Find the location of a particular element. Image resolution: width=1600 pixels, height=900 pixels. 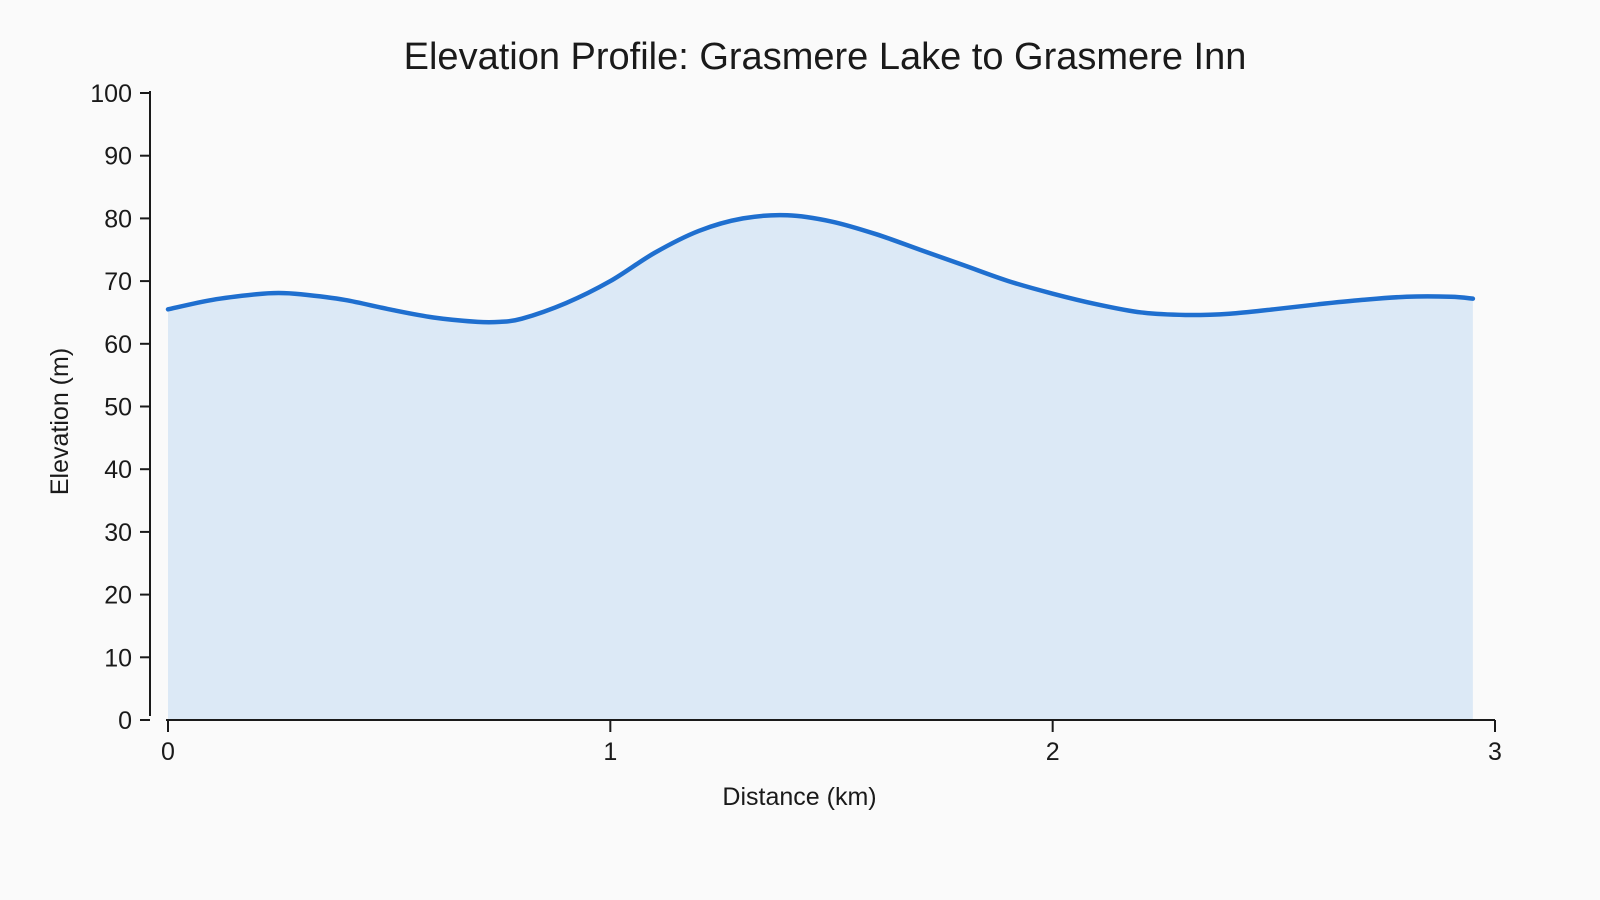

y-tick-label: 60 is located at coordinates (118, 345).